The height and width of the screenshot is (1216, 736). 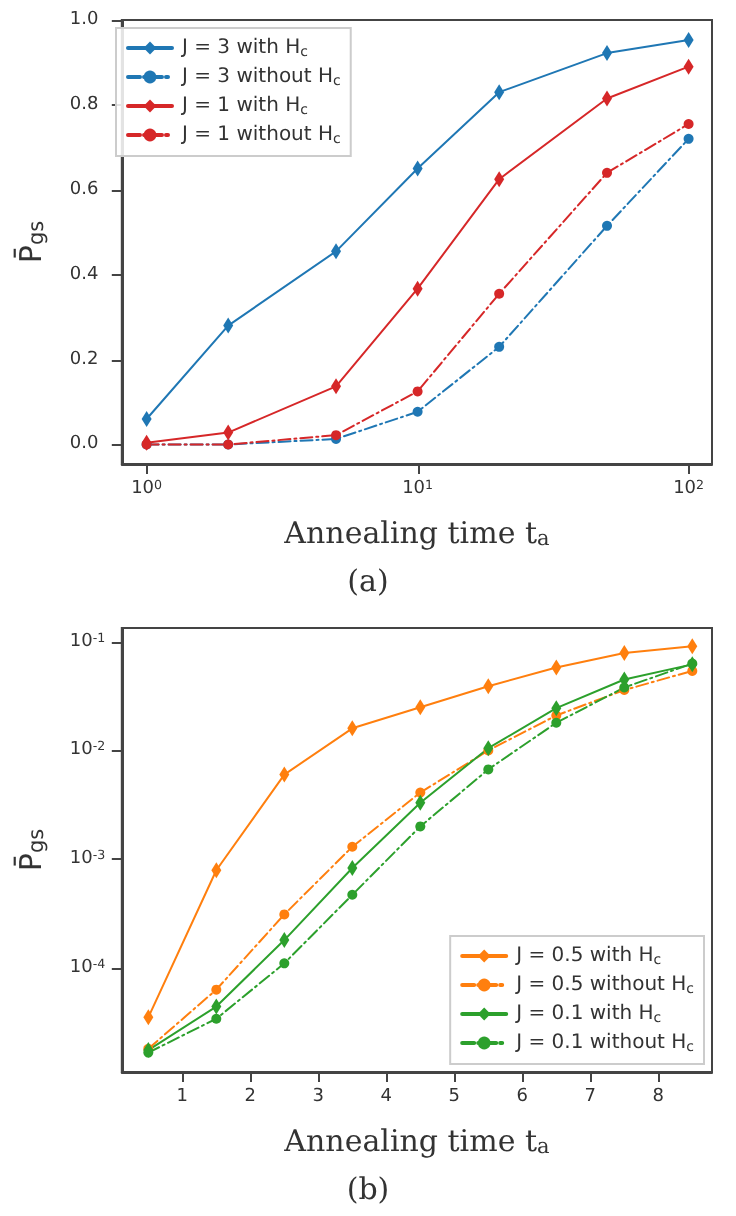 What do you see at coordinates (368, 581) in the screenshot?
I see `text: (a)` at bounding box center [368, 581].